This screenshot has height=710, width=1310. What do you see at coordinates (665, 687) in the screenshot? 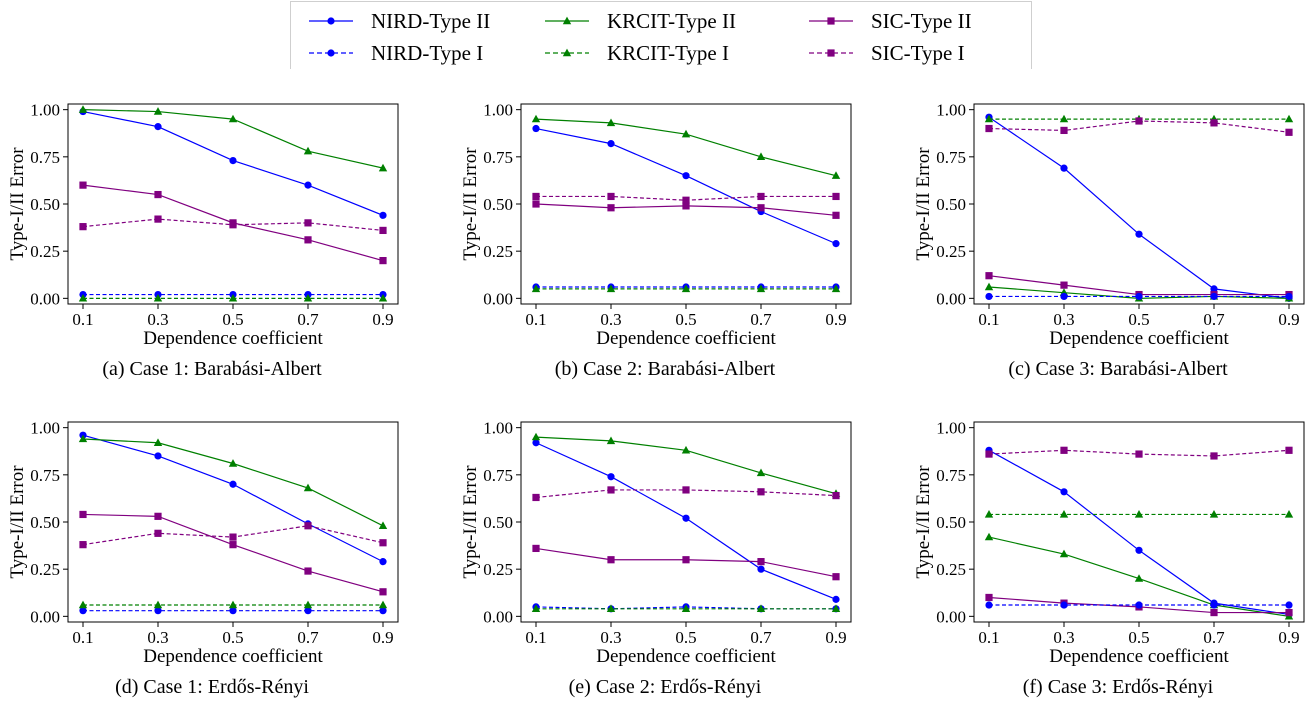
I see `caption-e: (e) Case 2: Erdős-Rényi` at bounding box center [665, 687].